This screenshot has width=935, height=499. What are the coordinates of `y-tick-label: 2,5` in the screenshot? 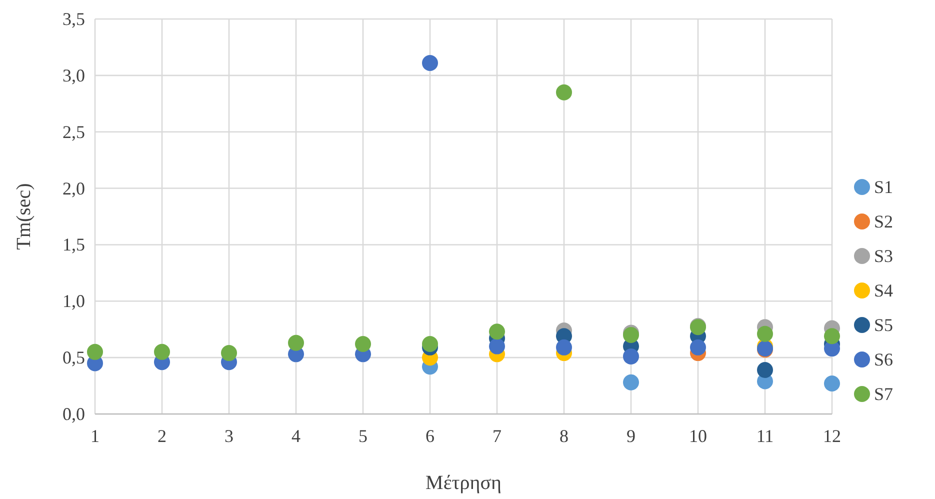 It's located at (73, 132).